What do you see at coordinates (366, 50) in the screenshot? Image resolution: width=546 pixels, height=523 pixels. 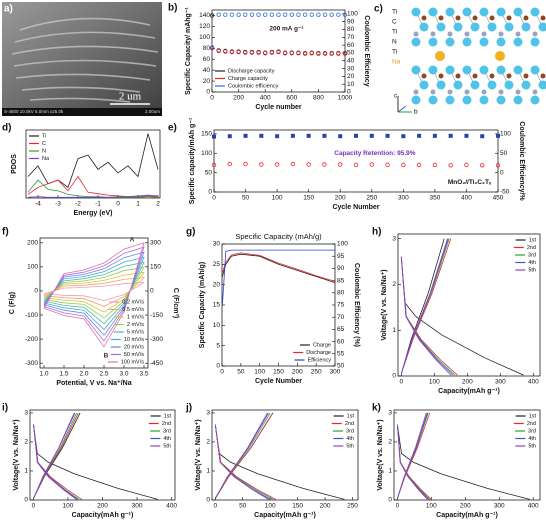 I see `y2-axis-label: Coulombic Efficiency` at bounding box center [366, 50].